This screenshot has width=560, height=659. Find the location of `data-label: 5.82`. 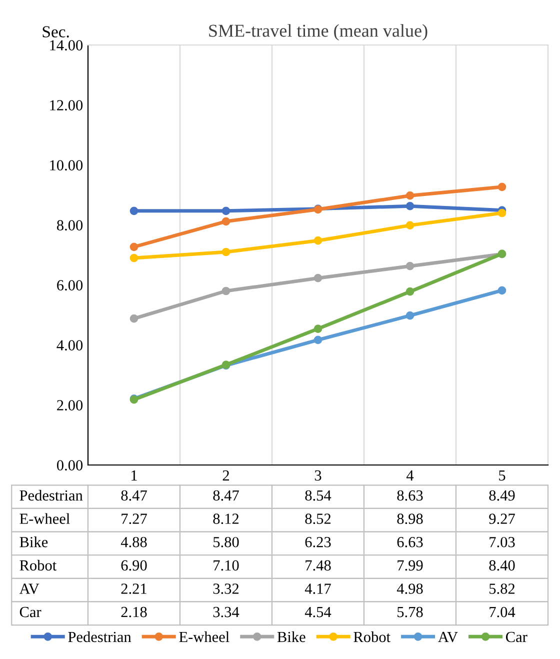

data-label: 5.82 is located at coordinates (502, 589).